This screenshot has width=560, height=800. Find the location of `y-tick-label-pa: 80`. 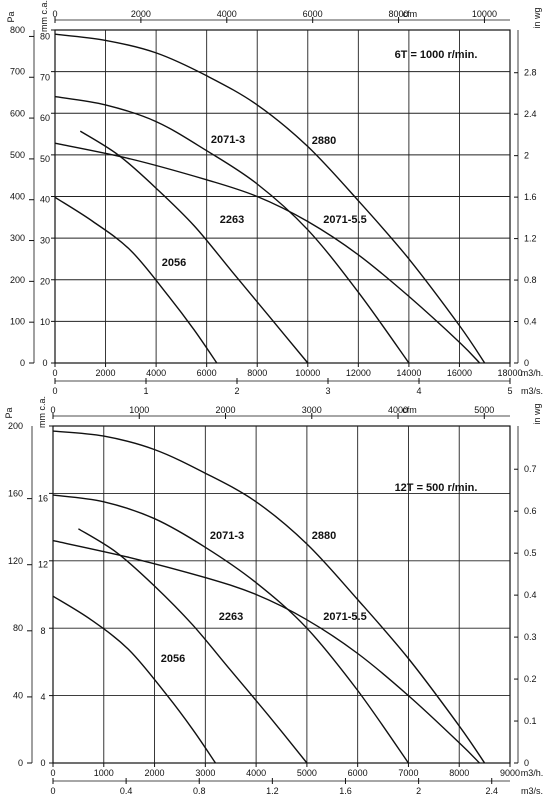

y-tick-label-pa: 80 is located at coordinates (18, 628).